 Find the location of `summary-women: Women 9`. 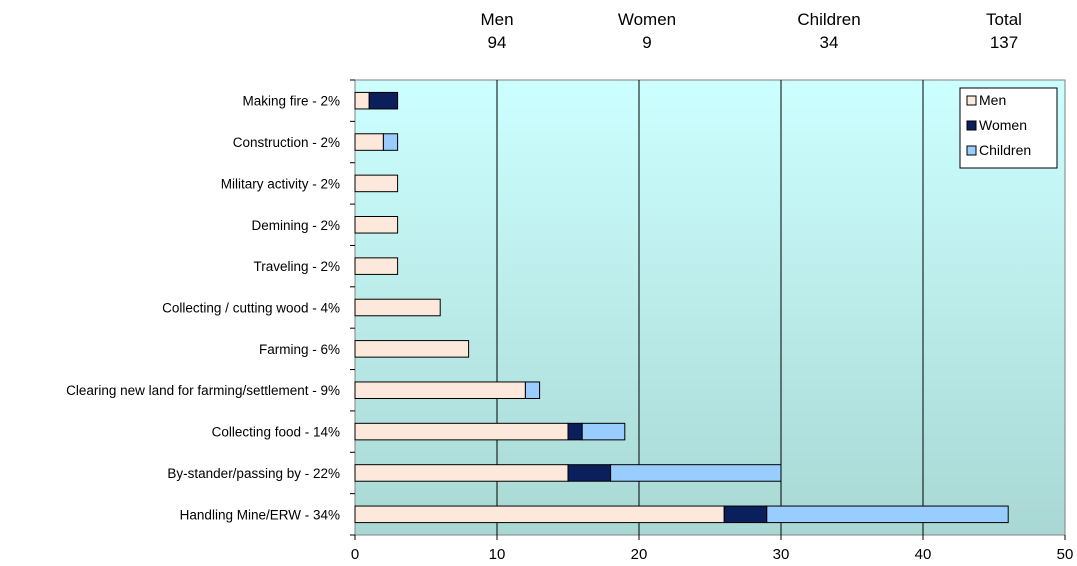

summary-women: Women 9 is located at coordinates (647, 31).